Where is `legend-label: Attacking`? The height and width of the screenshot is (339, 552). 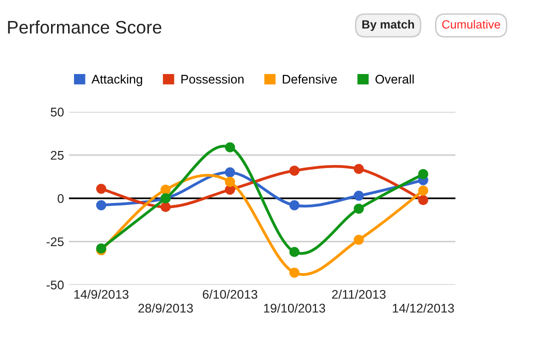 legend-label: Attacking is located at coordinates (117, 80).